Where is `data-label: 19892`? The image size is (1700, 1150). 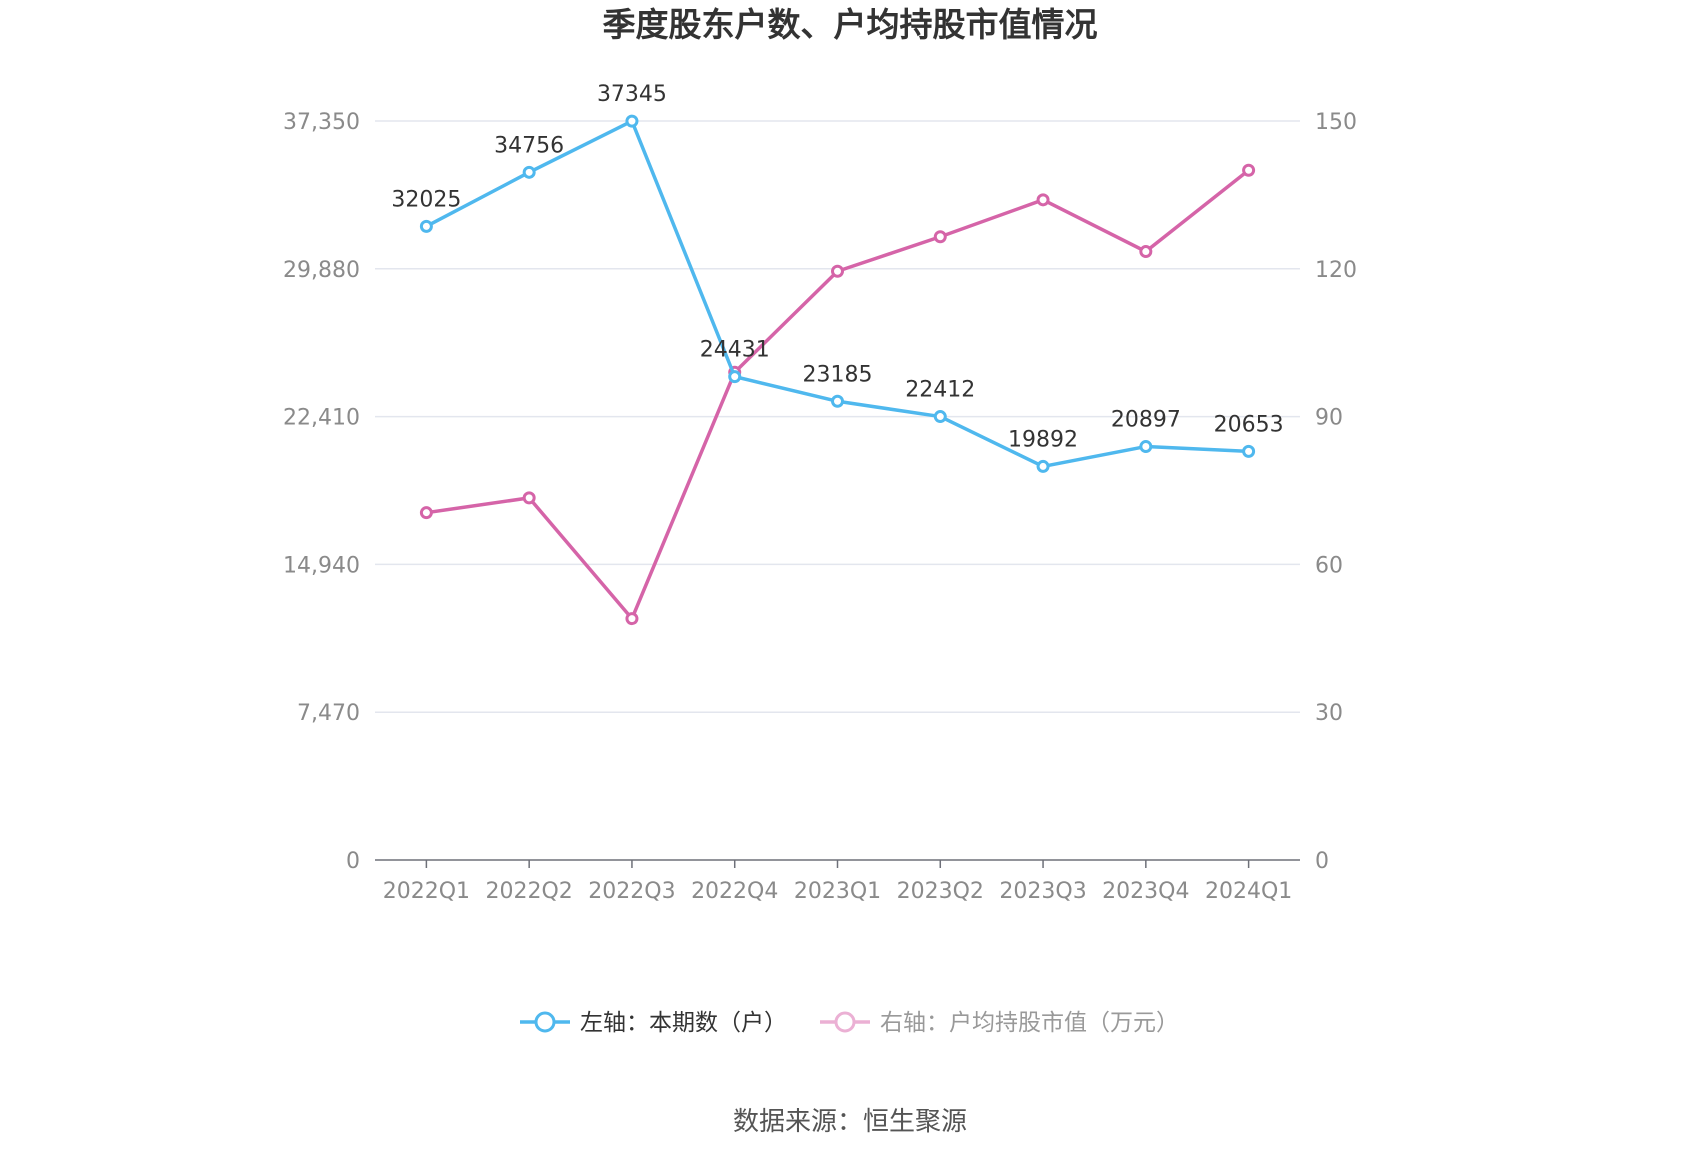 data-label: 19892 is located at coordinates (1043, 439).